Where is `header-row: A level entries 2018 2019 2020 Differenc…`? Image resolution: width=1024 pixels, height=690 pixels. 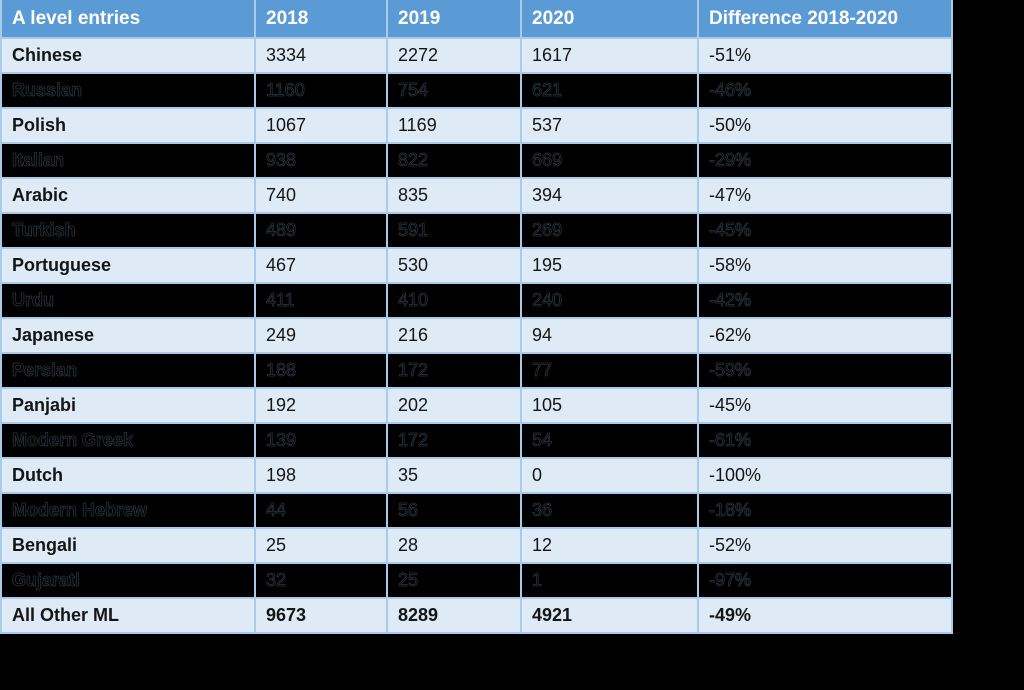 header-row: A level entries 2018 2019 2020 Differenc… is located at coordinates (476, 19).